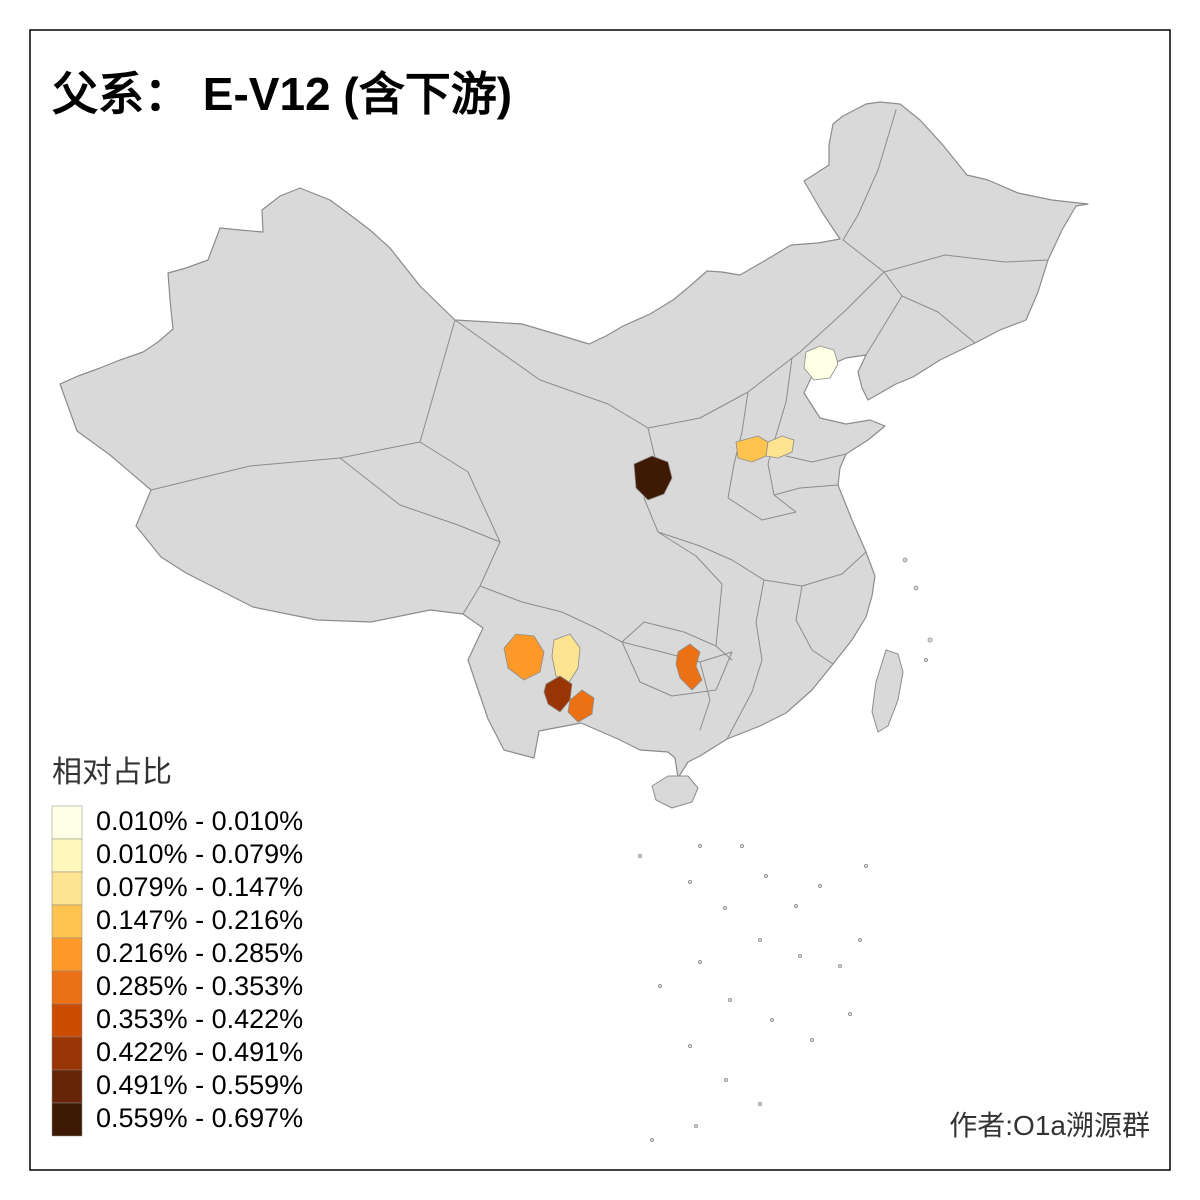 Image resolution: width=1200 pixels, height=1200 pixels. Describe the element at coordinates (653, 478) in the screenshot. I see `region-shaanxi-central` at that location.